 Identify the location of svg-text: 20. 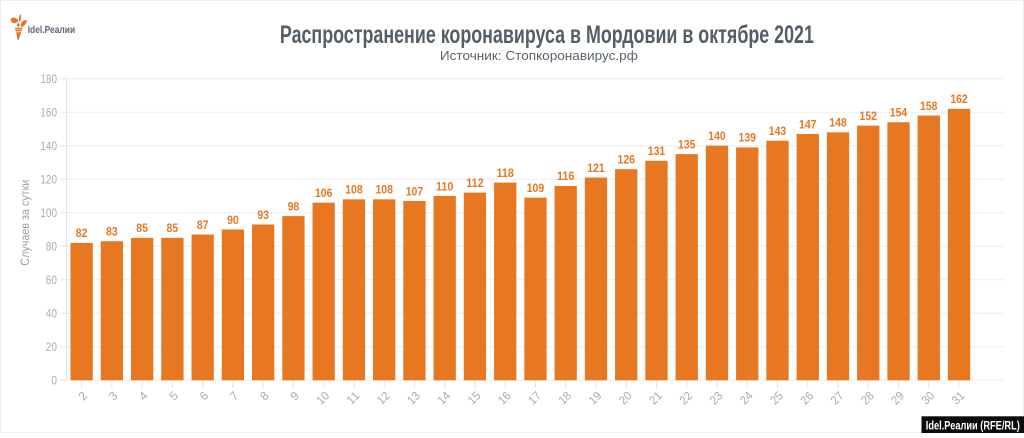
(51, 347).